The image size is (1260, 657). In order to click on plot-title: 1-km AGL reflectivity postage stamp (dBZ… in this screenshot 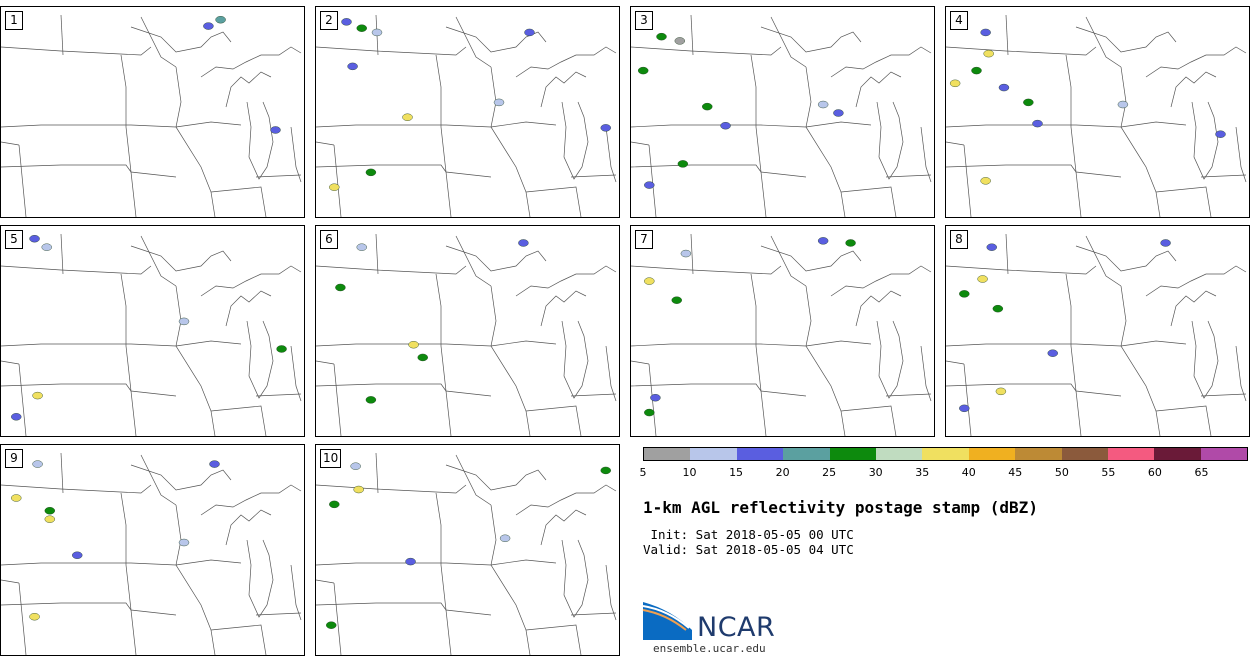, I will do `click(840, 507)`.